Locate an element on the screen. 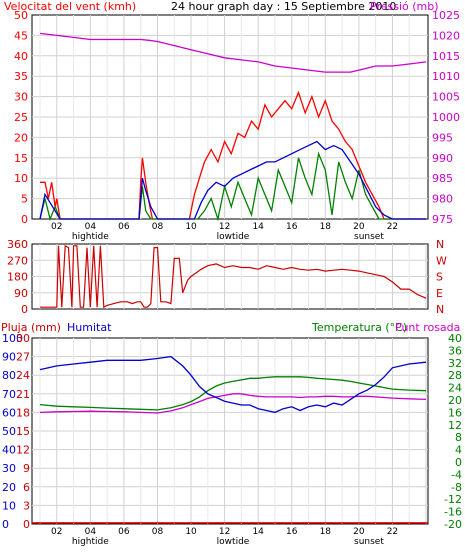 The height and width of the screenshot is (559, 465). y-rain-tick-label: 30 is located at coordinates (23, 338).